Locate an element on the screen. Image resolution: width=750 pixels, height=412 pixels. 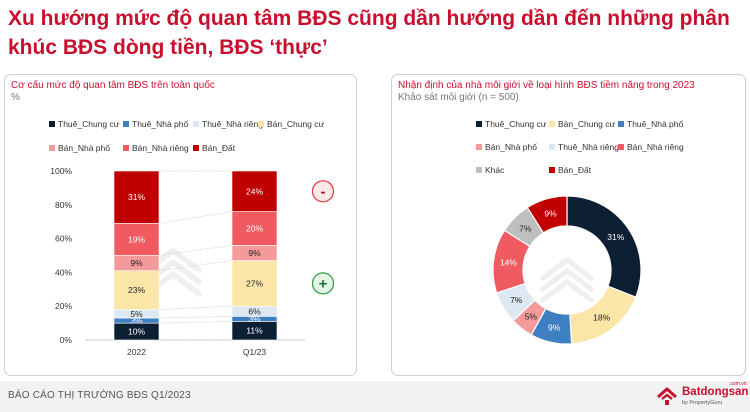
bar-data-label: 23% is located at coordinates (136, 290).